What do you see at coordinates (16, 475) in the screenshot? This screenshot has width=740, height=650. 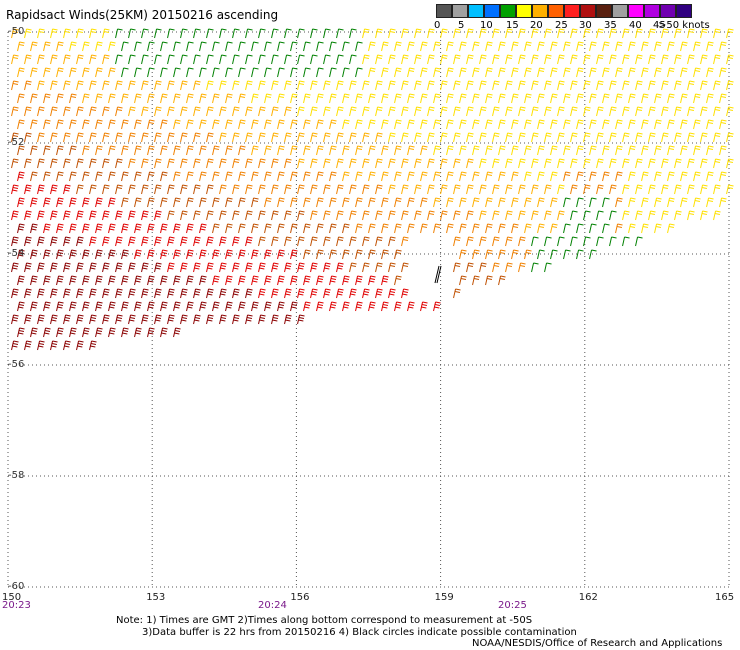 I see `latitude-label: -58` at bounding box center [16, 475].